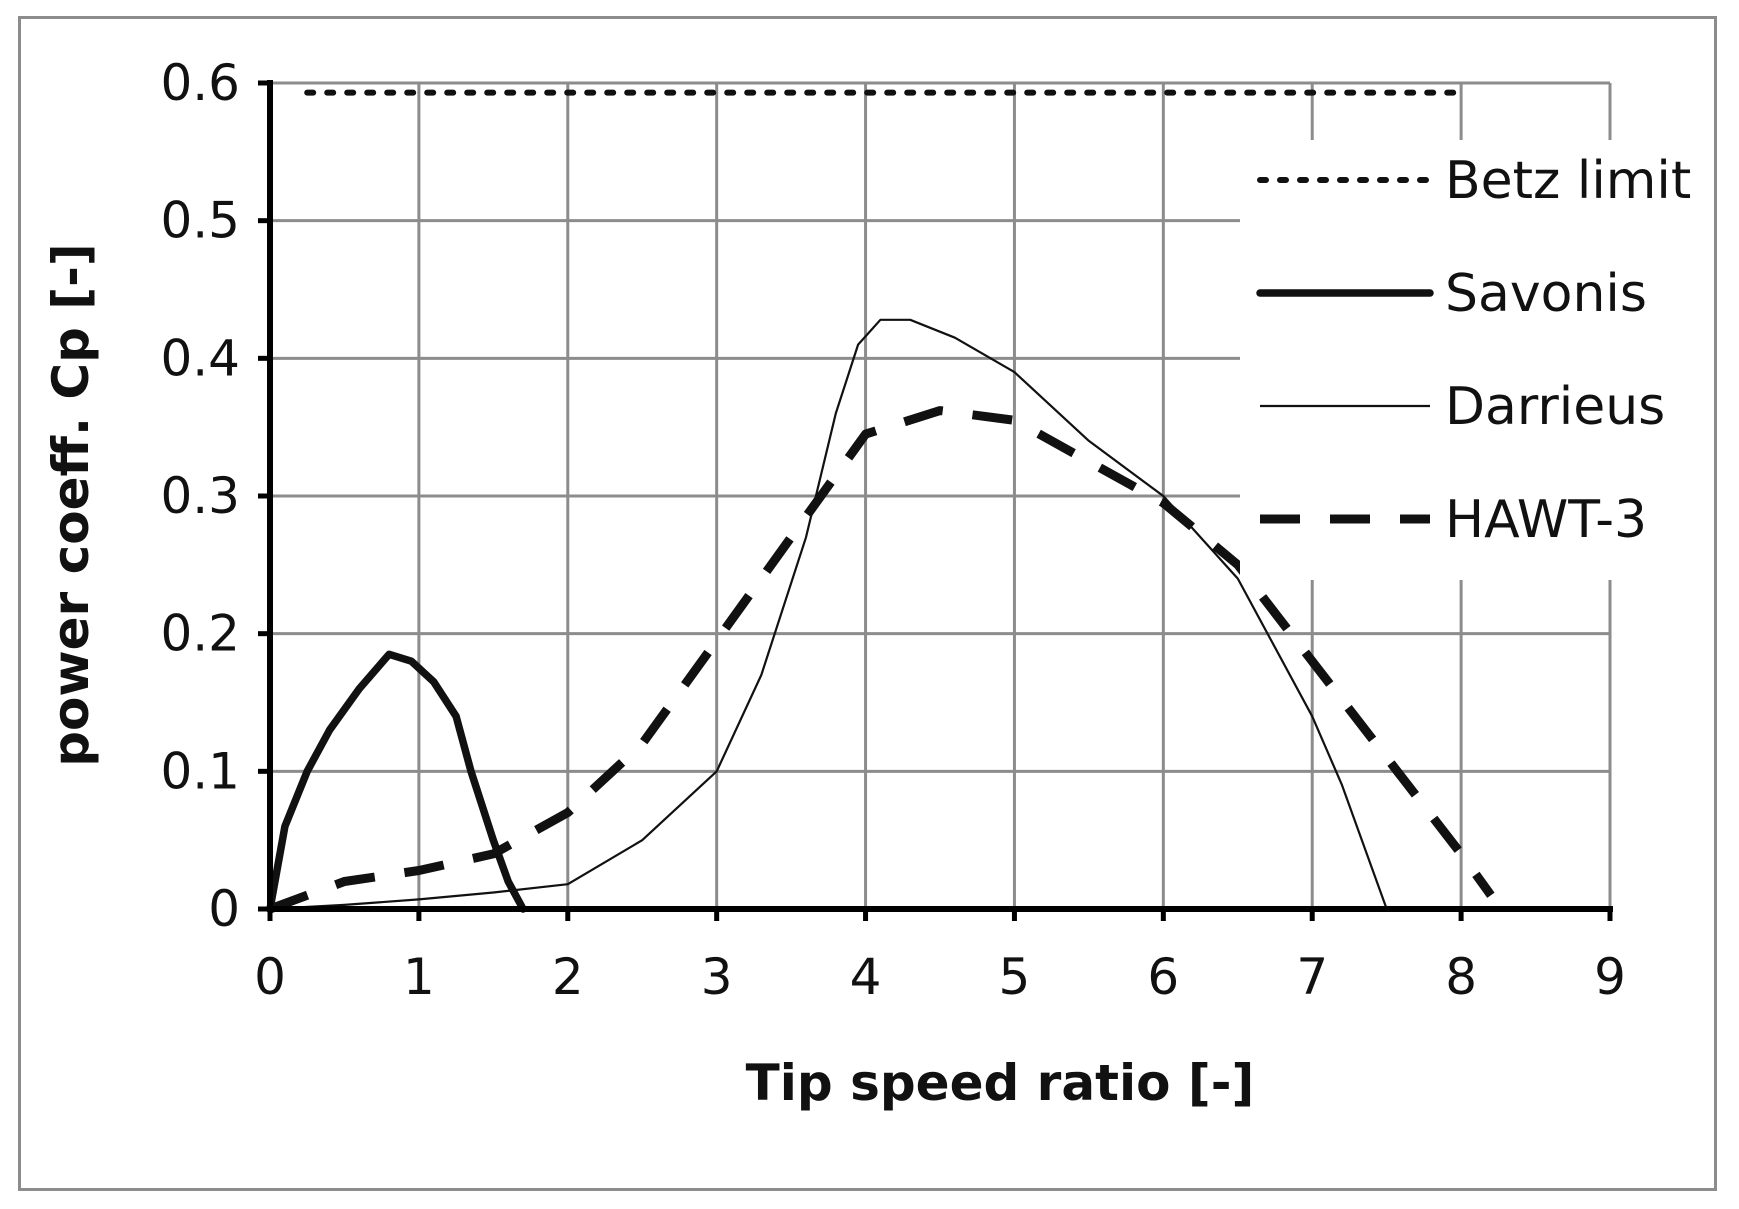 Image resolution: width=1739 pixels, height=1209 pixels. Describe the element at coordinates (200, 634) in the screenshot. I see `y-tick-label: 0.2` at that location.